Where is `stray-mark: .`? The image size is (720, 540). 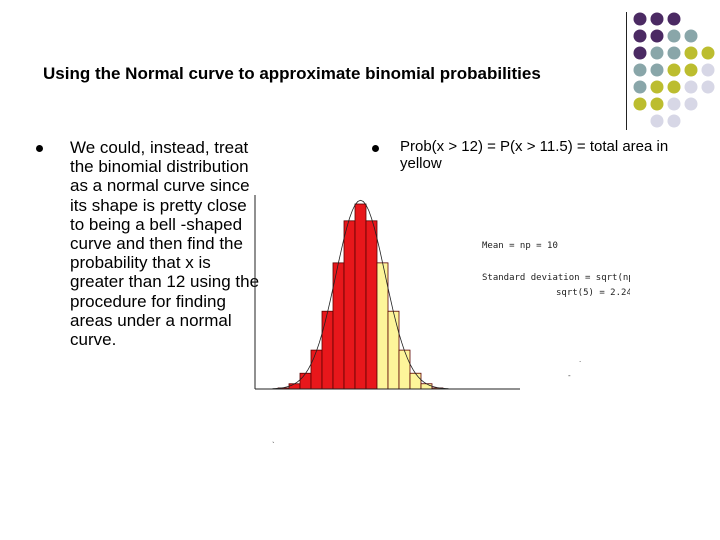
stray-mark: . is located at coordinates (580, 359).